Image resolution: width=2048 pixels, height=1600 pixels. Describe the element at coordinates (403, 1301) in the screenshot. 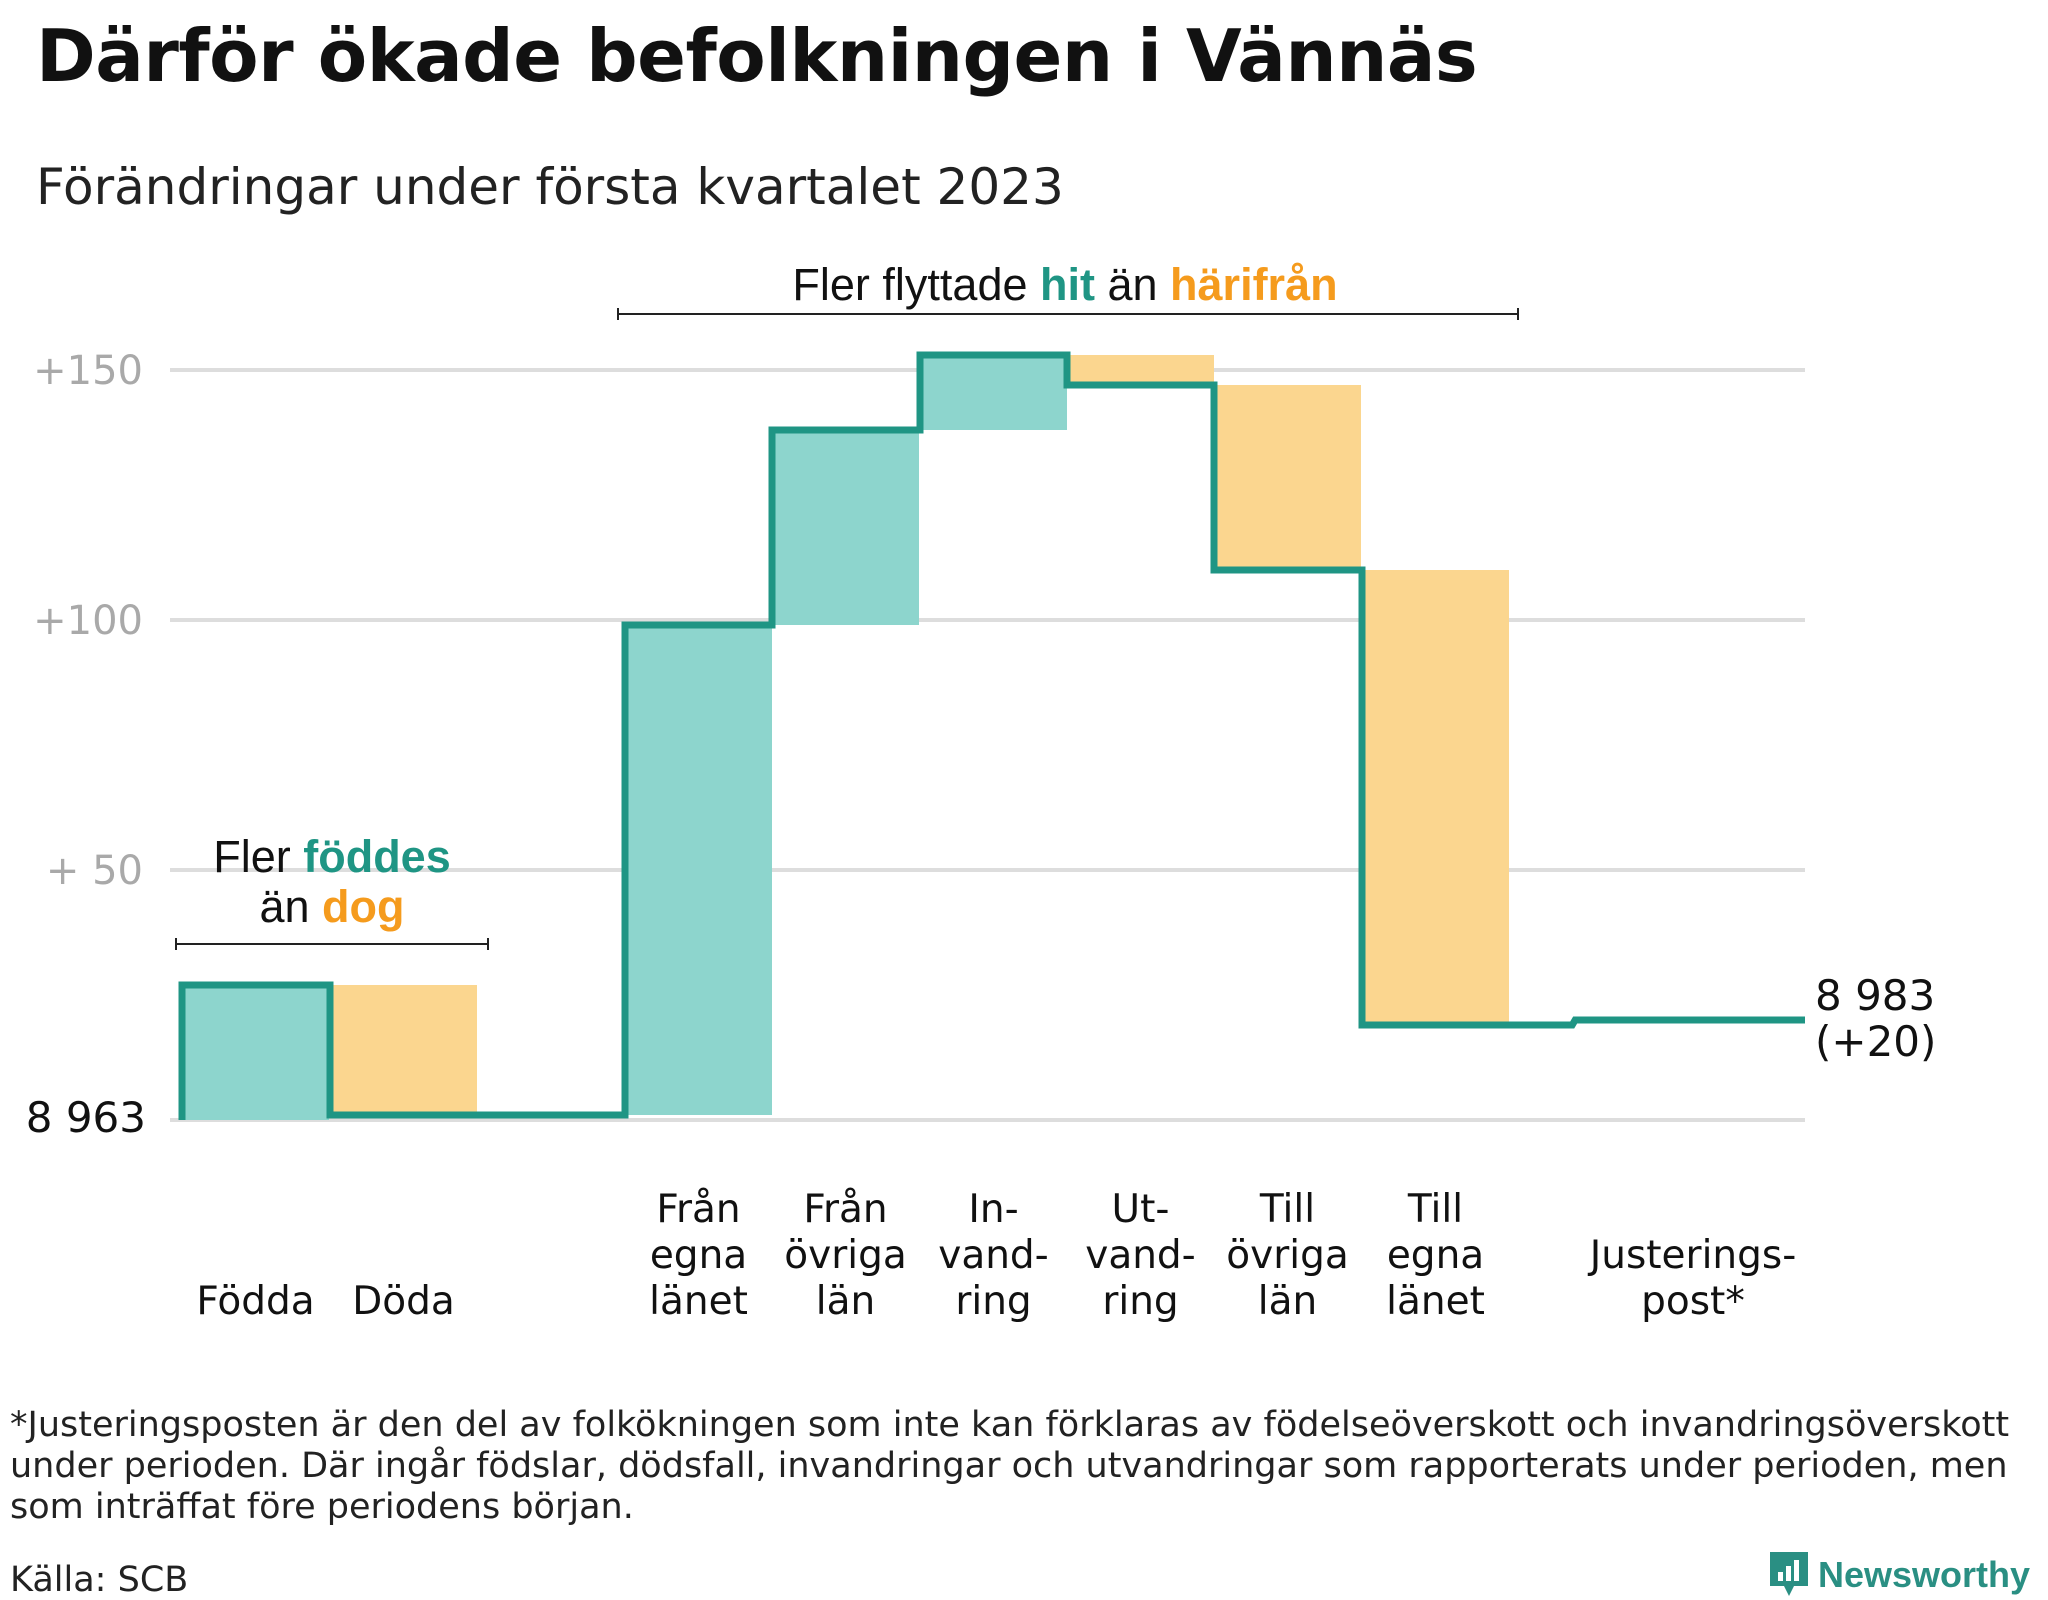

I see `category-label: Döda` at that location.